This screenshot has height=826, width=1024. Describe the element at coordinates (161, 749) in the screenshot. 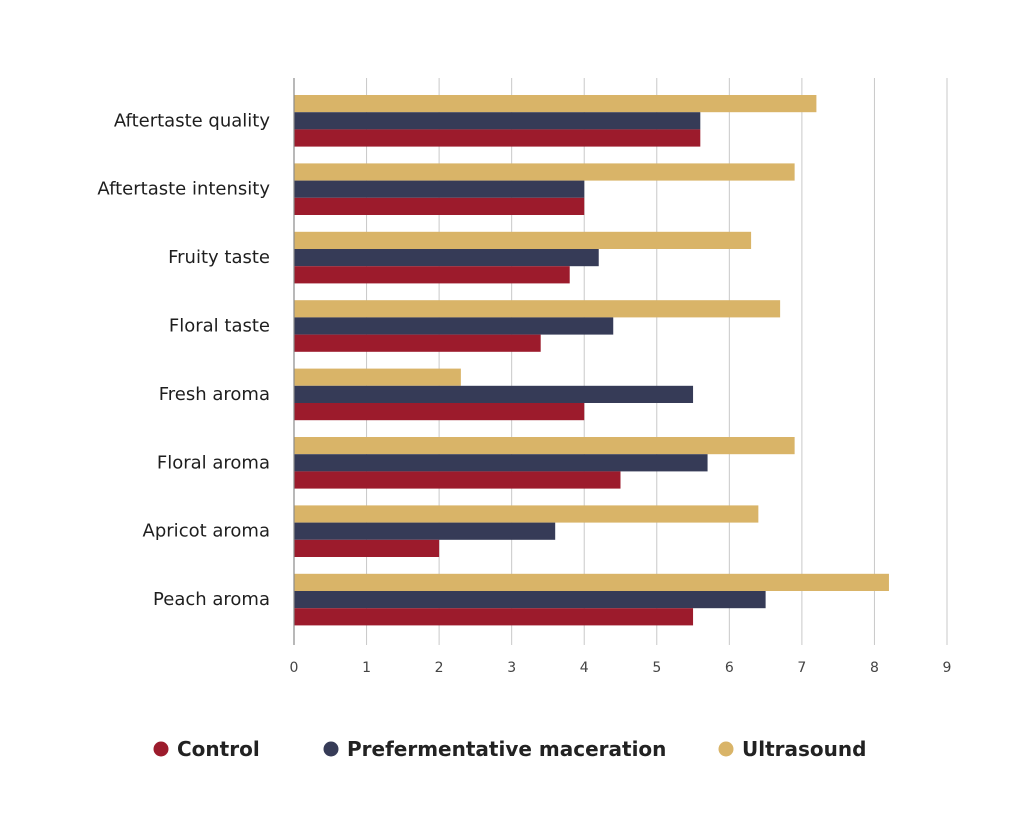

I see `legend-marker-control` at that location.